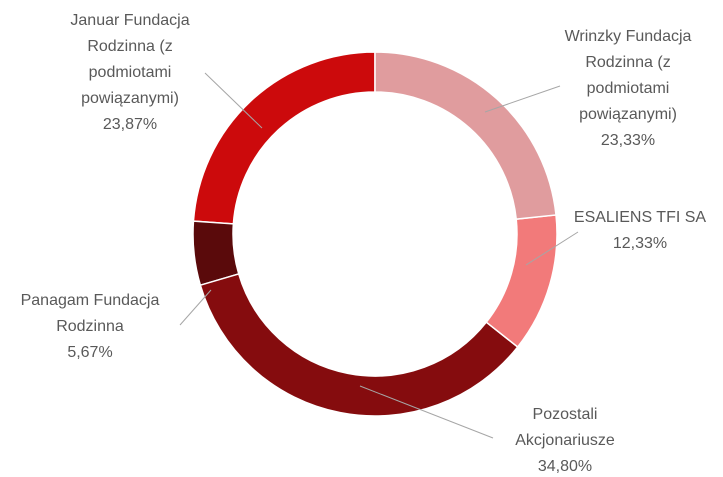 The height and width of the screenshot is (477, 723). What do you see at coordinates (565, 427) in the screenshot?
I see `category-label: Pozostali Akcjonariusze` at bounding box center [565, 427].